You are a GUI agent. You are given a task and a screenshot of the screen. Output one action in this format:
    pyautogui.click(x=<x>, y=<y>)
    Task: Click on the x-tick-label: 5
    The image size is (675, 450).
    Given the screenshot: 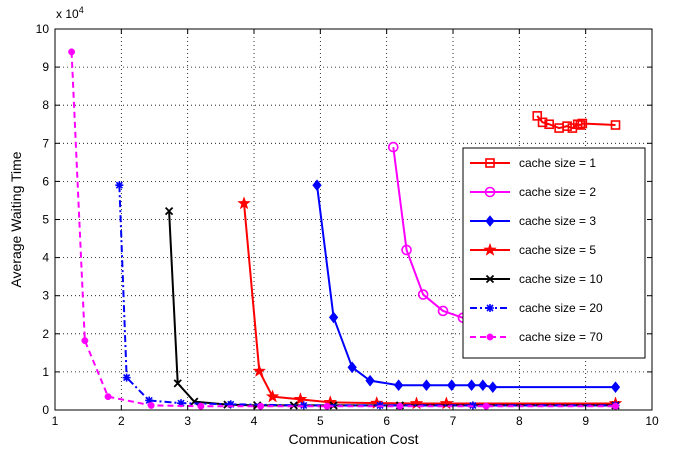 What is the action you would take?
    pyautogui.click(x=320, y=421)
    